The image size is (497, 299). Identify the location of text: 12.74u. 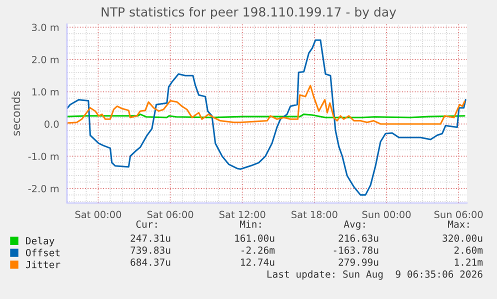
(257, 262).